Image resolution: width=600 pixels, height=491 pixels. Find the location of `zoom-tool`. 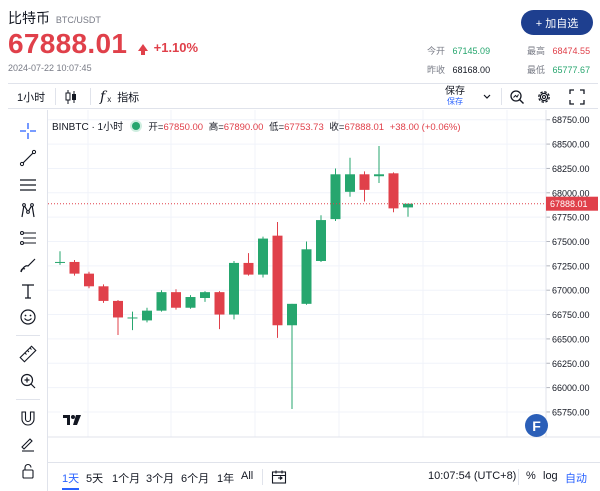

zoom-tool is located at coordinates (28, 381).